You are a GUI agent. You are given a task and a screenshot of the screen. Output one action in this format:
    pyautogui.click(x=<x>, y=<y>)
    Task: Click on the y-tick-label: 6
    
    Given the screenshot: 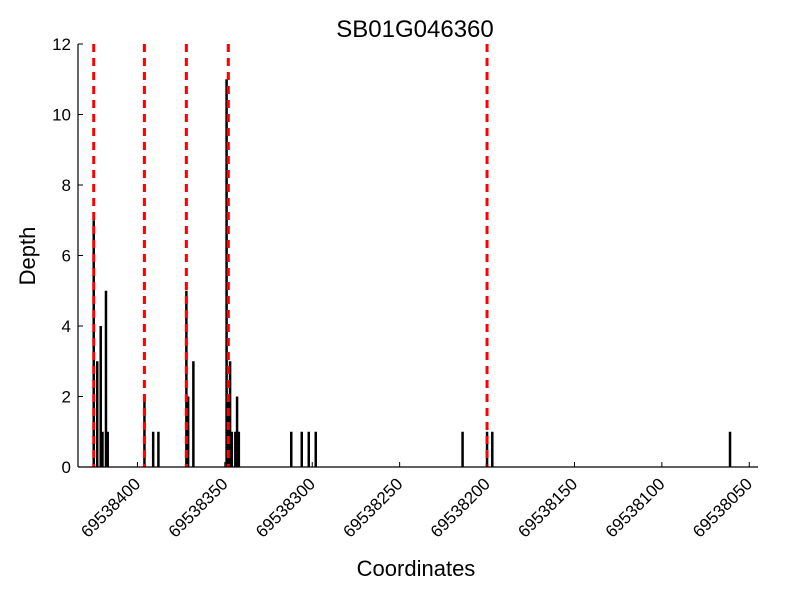 What is the action you would take?
    pyautogui.click(x=66, y=256)
    